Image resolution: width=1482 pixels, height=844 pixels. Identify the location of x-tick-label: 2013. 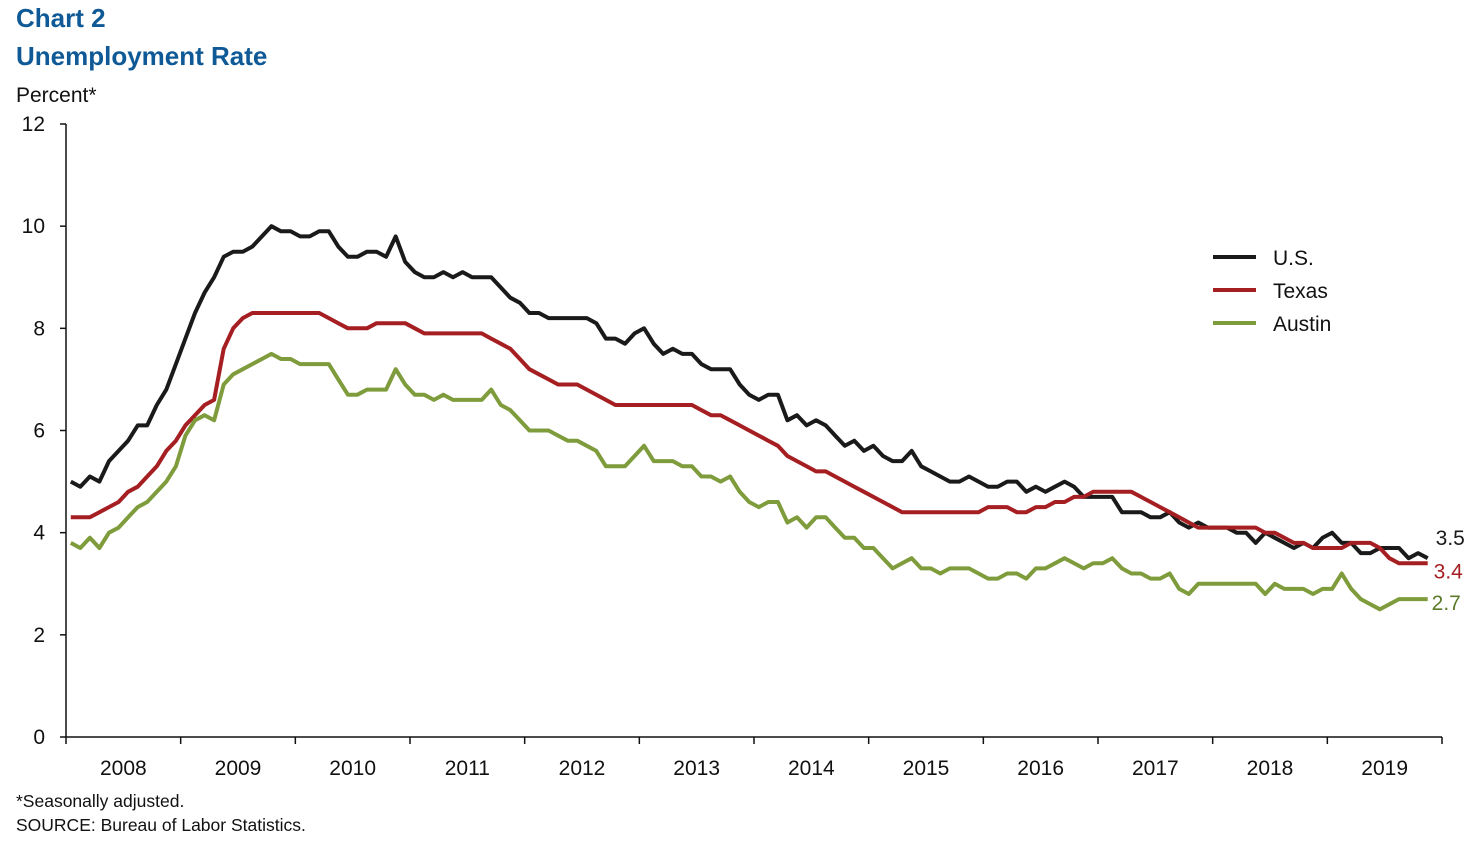
(696, 768).